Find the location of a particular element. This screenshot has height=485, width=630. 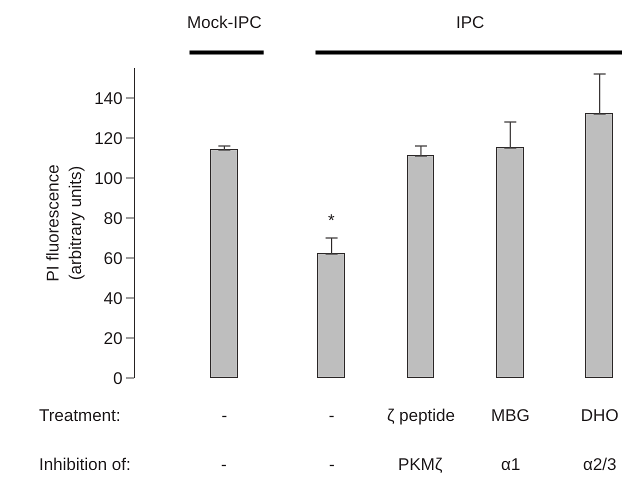

y-tick-label: 40 is located at coordinates (113, 298).